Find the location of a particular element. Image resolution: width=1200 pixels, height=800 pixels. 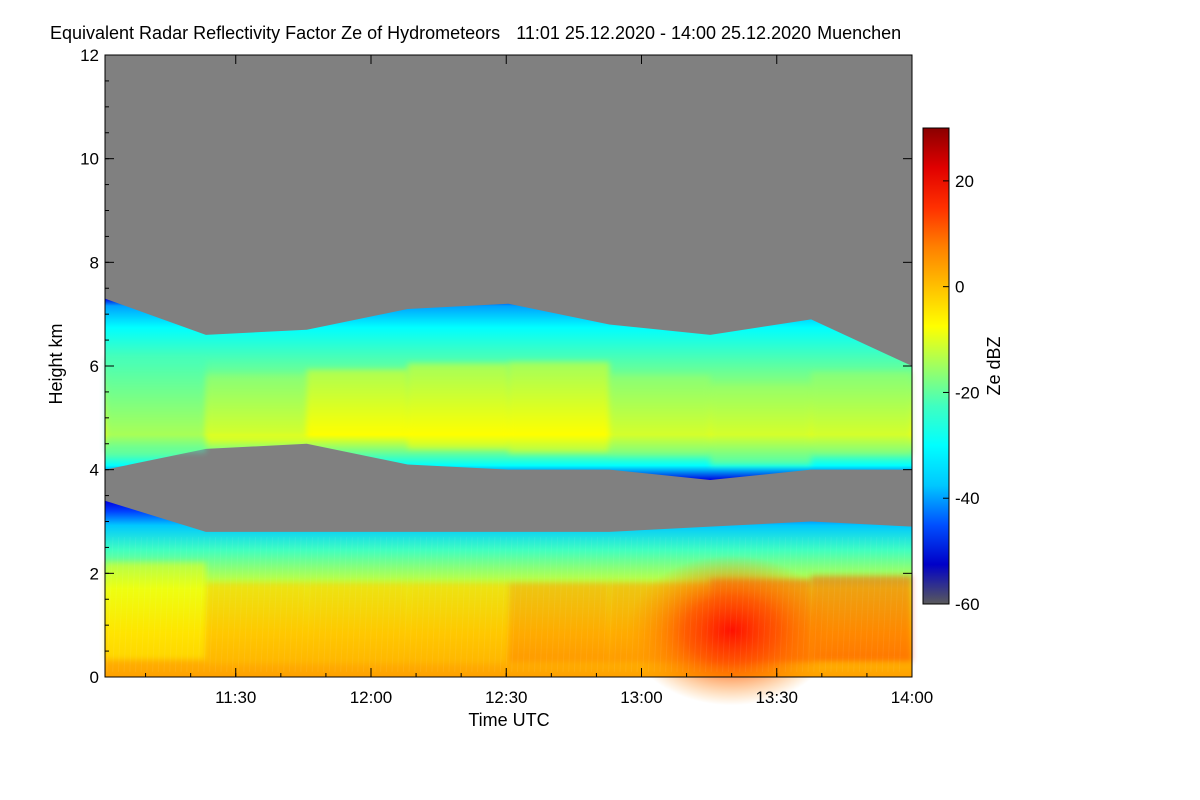

colorbar-ticks: -60 -40 -20 0 20 is located at coordinates (961, 393).